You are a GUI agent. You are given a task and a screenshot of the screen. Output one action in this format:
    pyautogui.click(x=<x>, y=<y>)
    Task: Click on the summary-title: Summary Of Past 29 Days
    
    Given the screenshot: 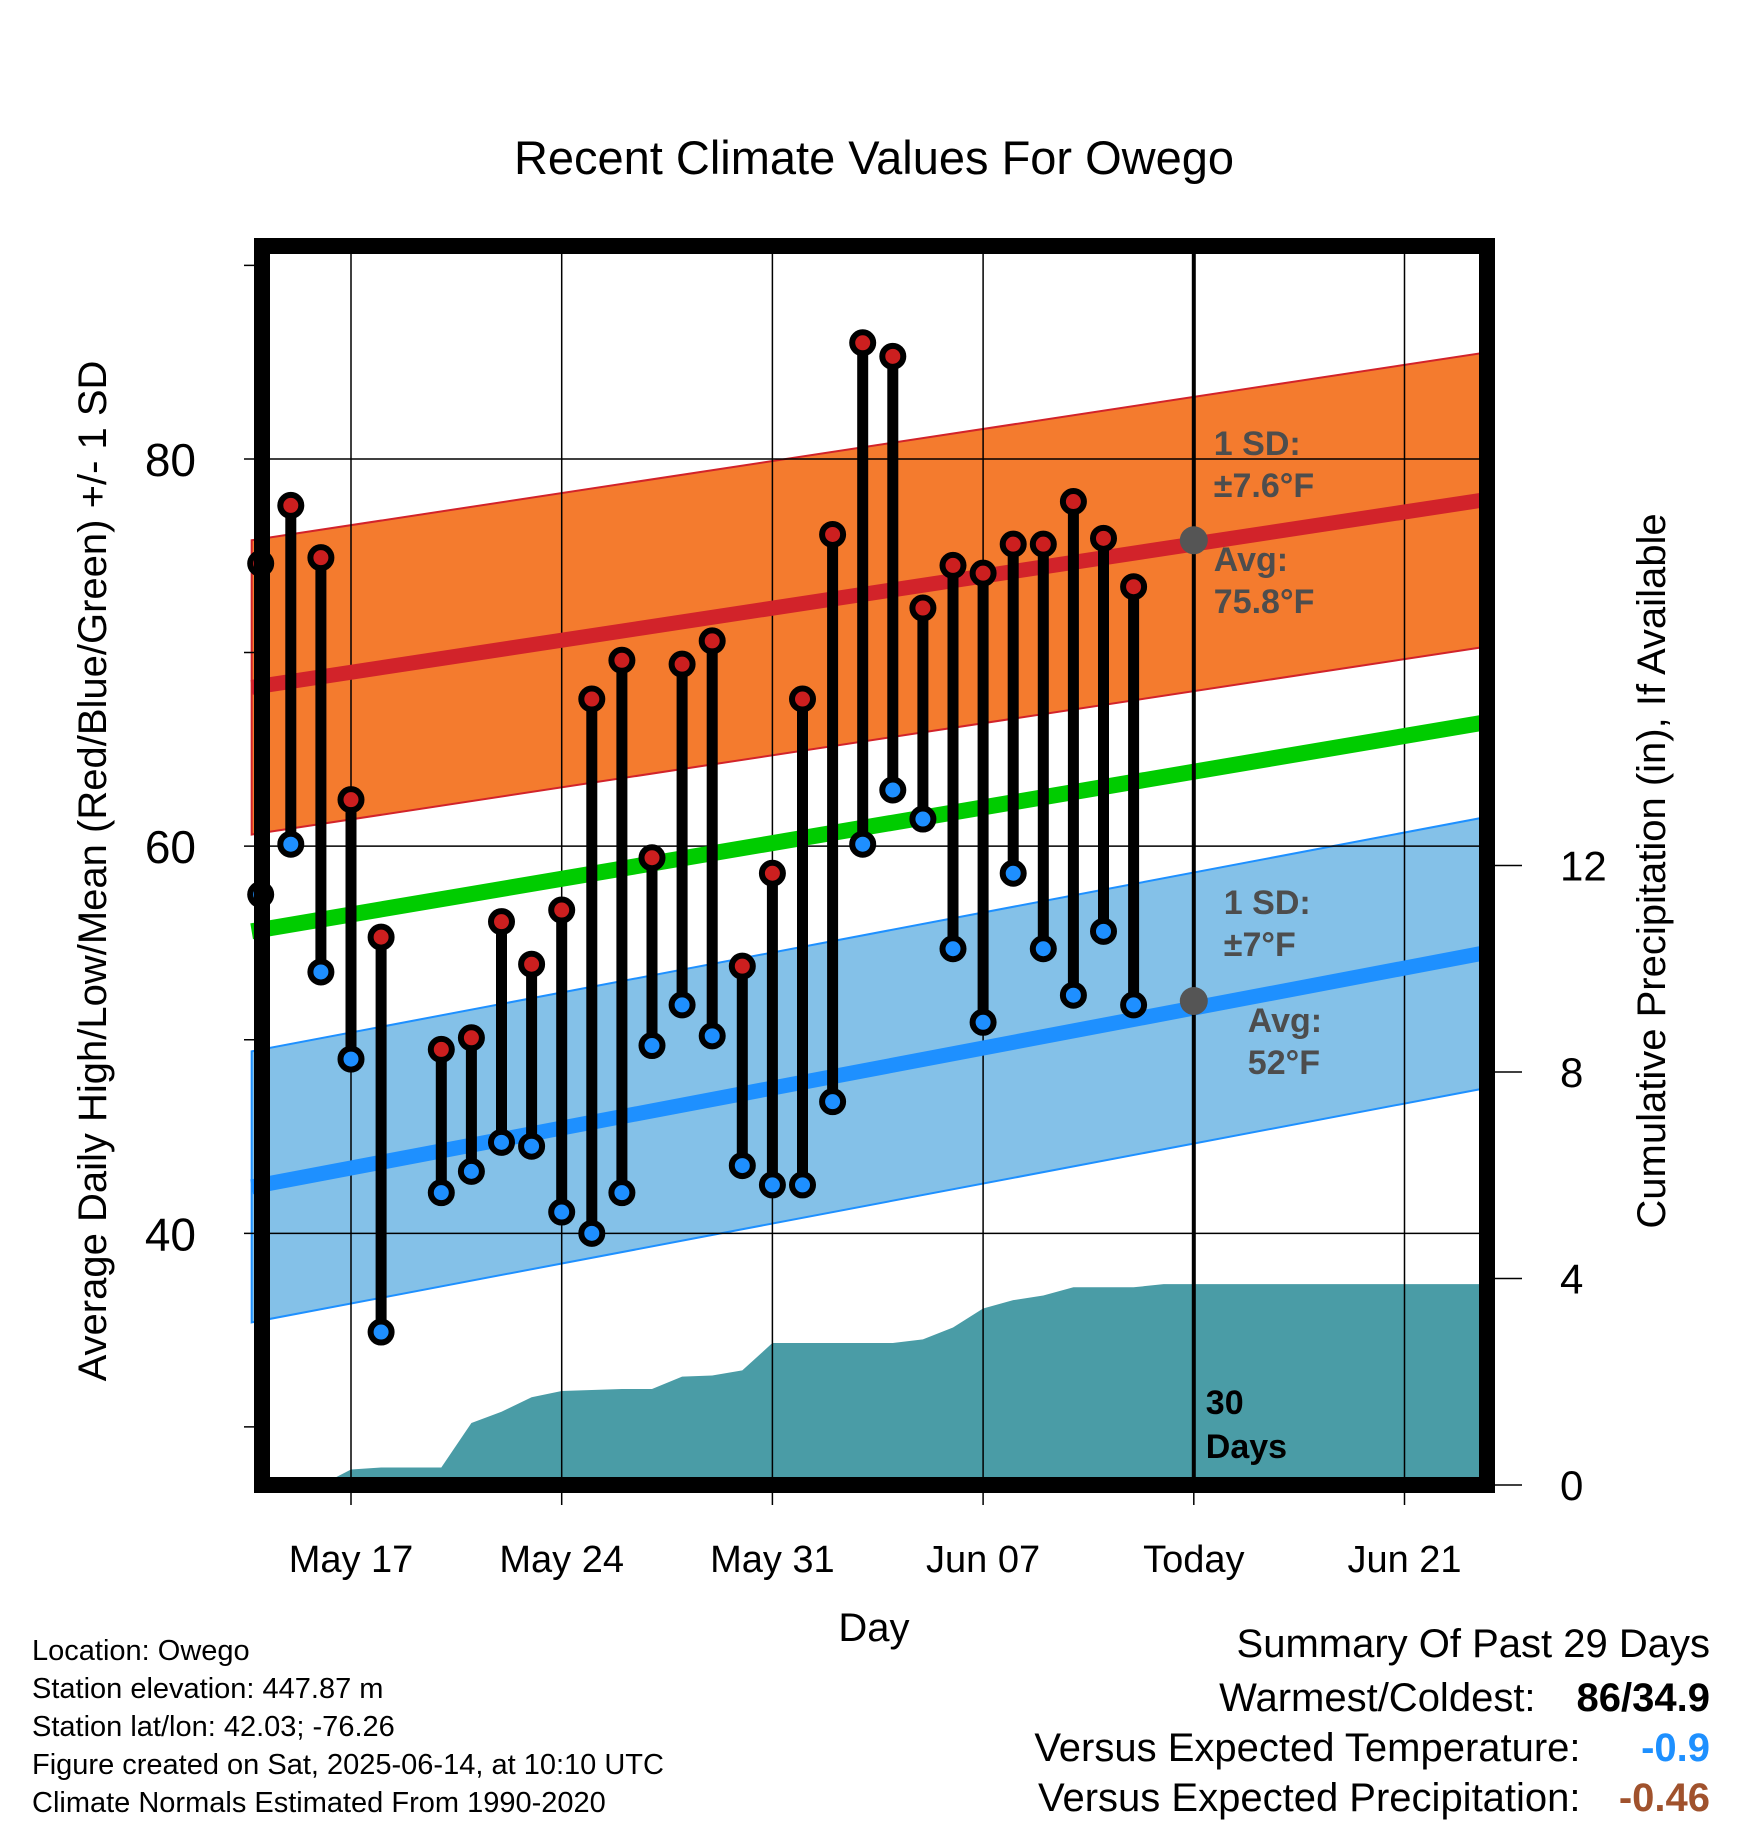 What is the action you would take?
    pyautogui.click(x=1473, y=1644)
    